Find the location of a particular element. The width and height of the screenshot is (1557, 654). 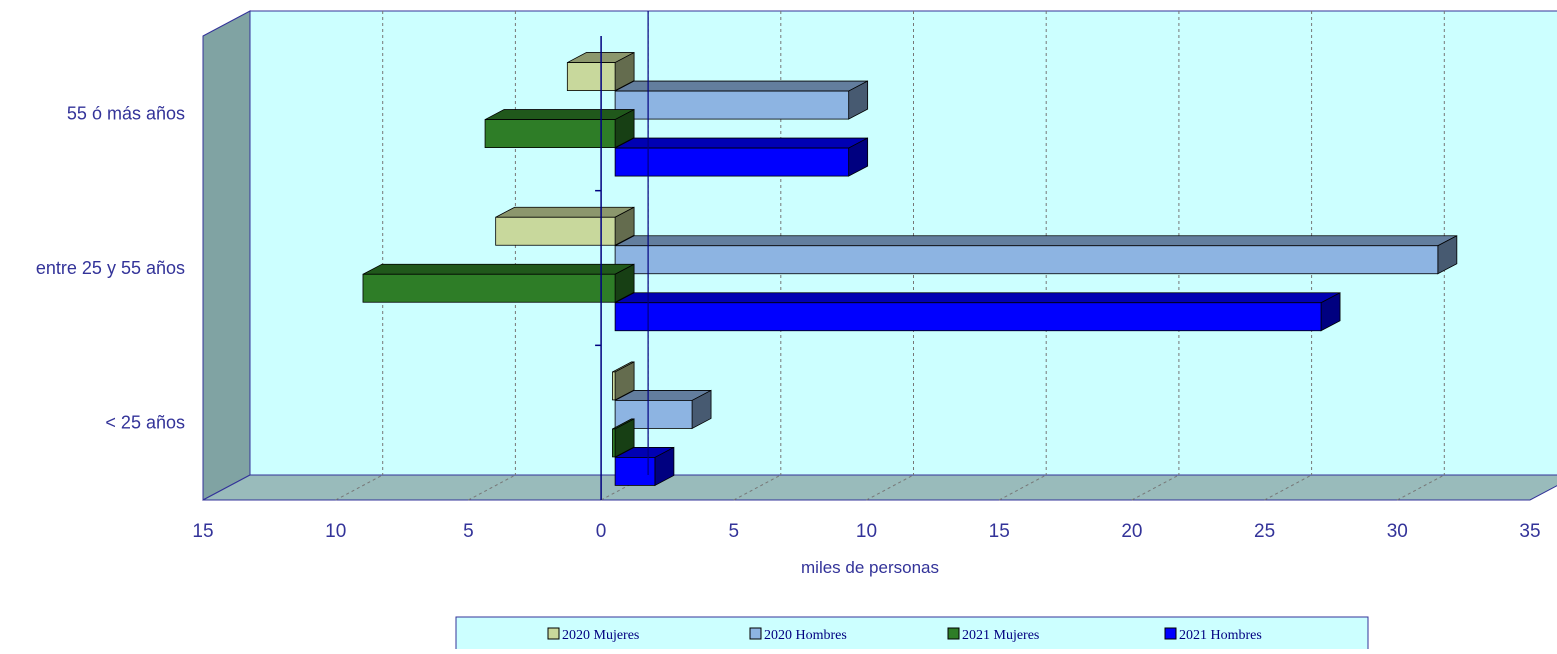

category-label: < 25 años is located at coordinates (145, 423).